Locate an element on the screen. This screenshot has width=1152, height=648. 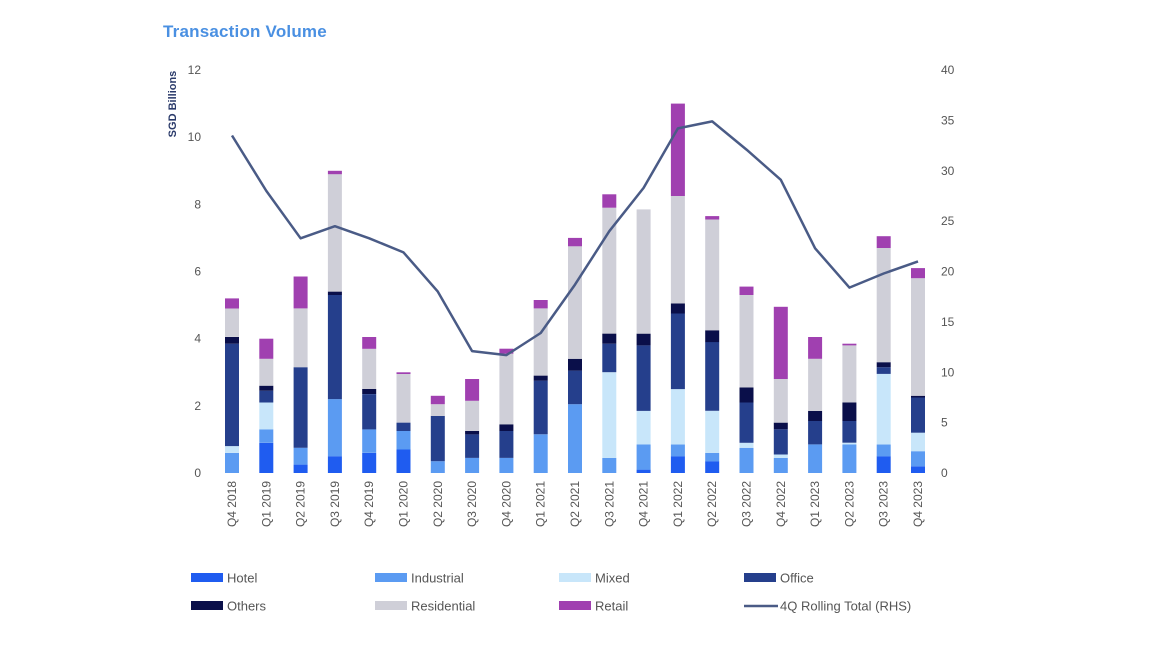
y-tick-label: 2 is located at coordinates (197, 406).